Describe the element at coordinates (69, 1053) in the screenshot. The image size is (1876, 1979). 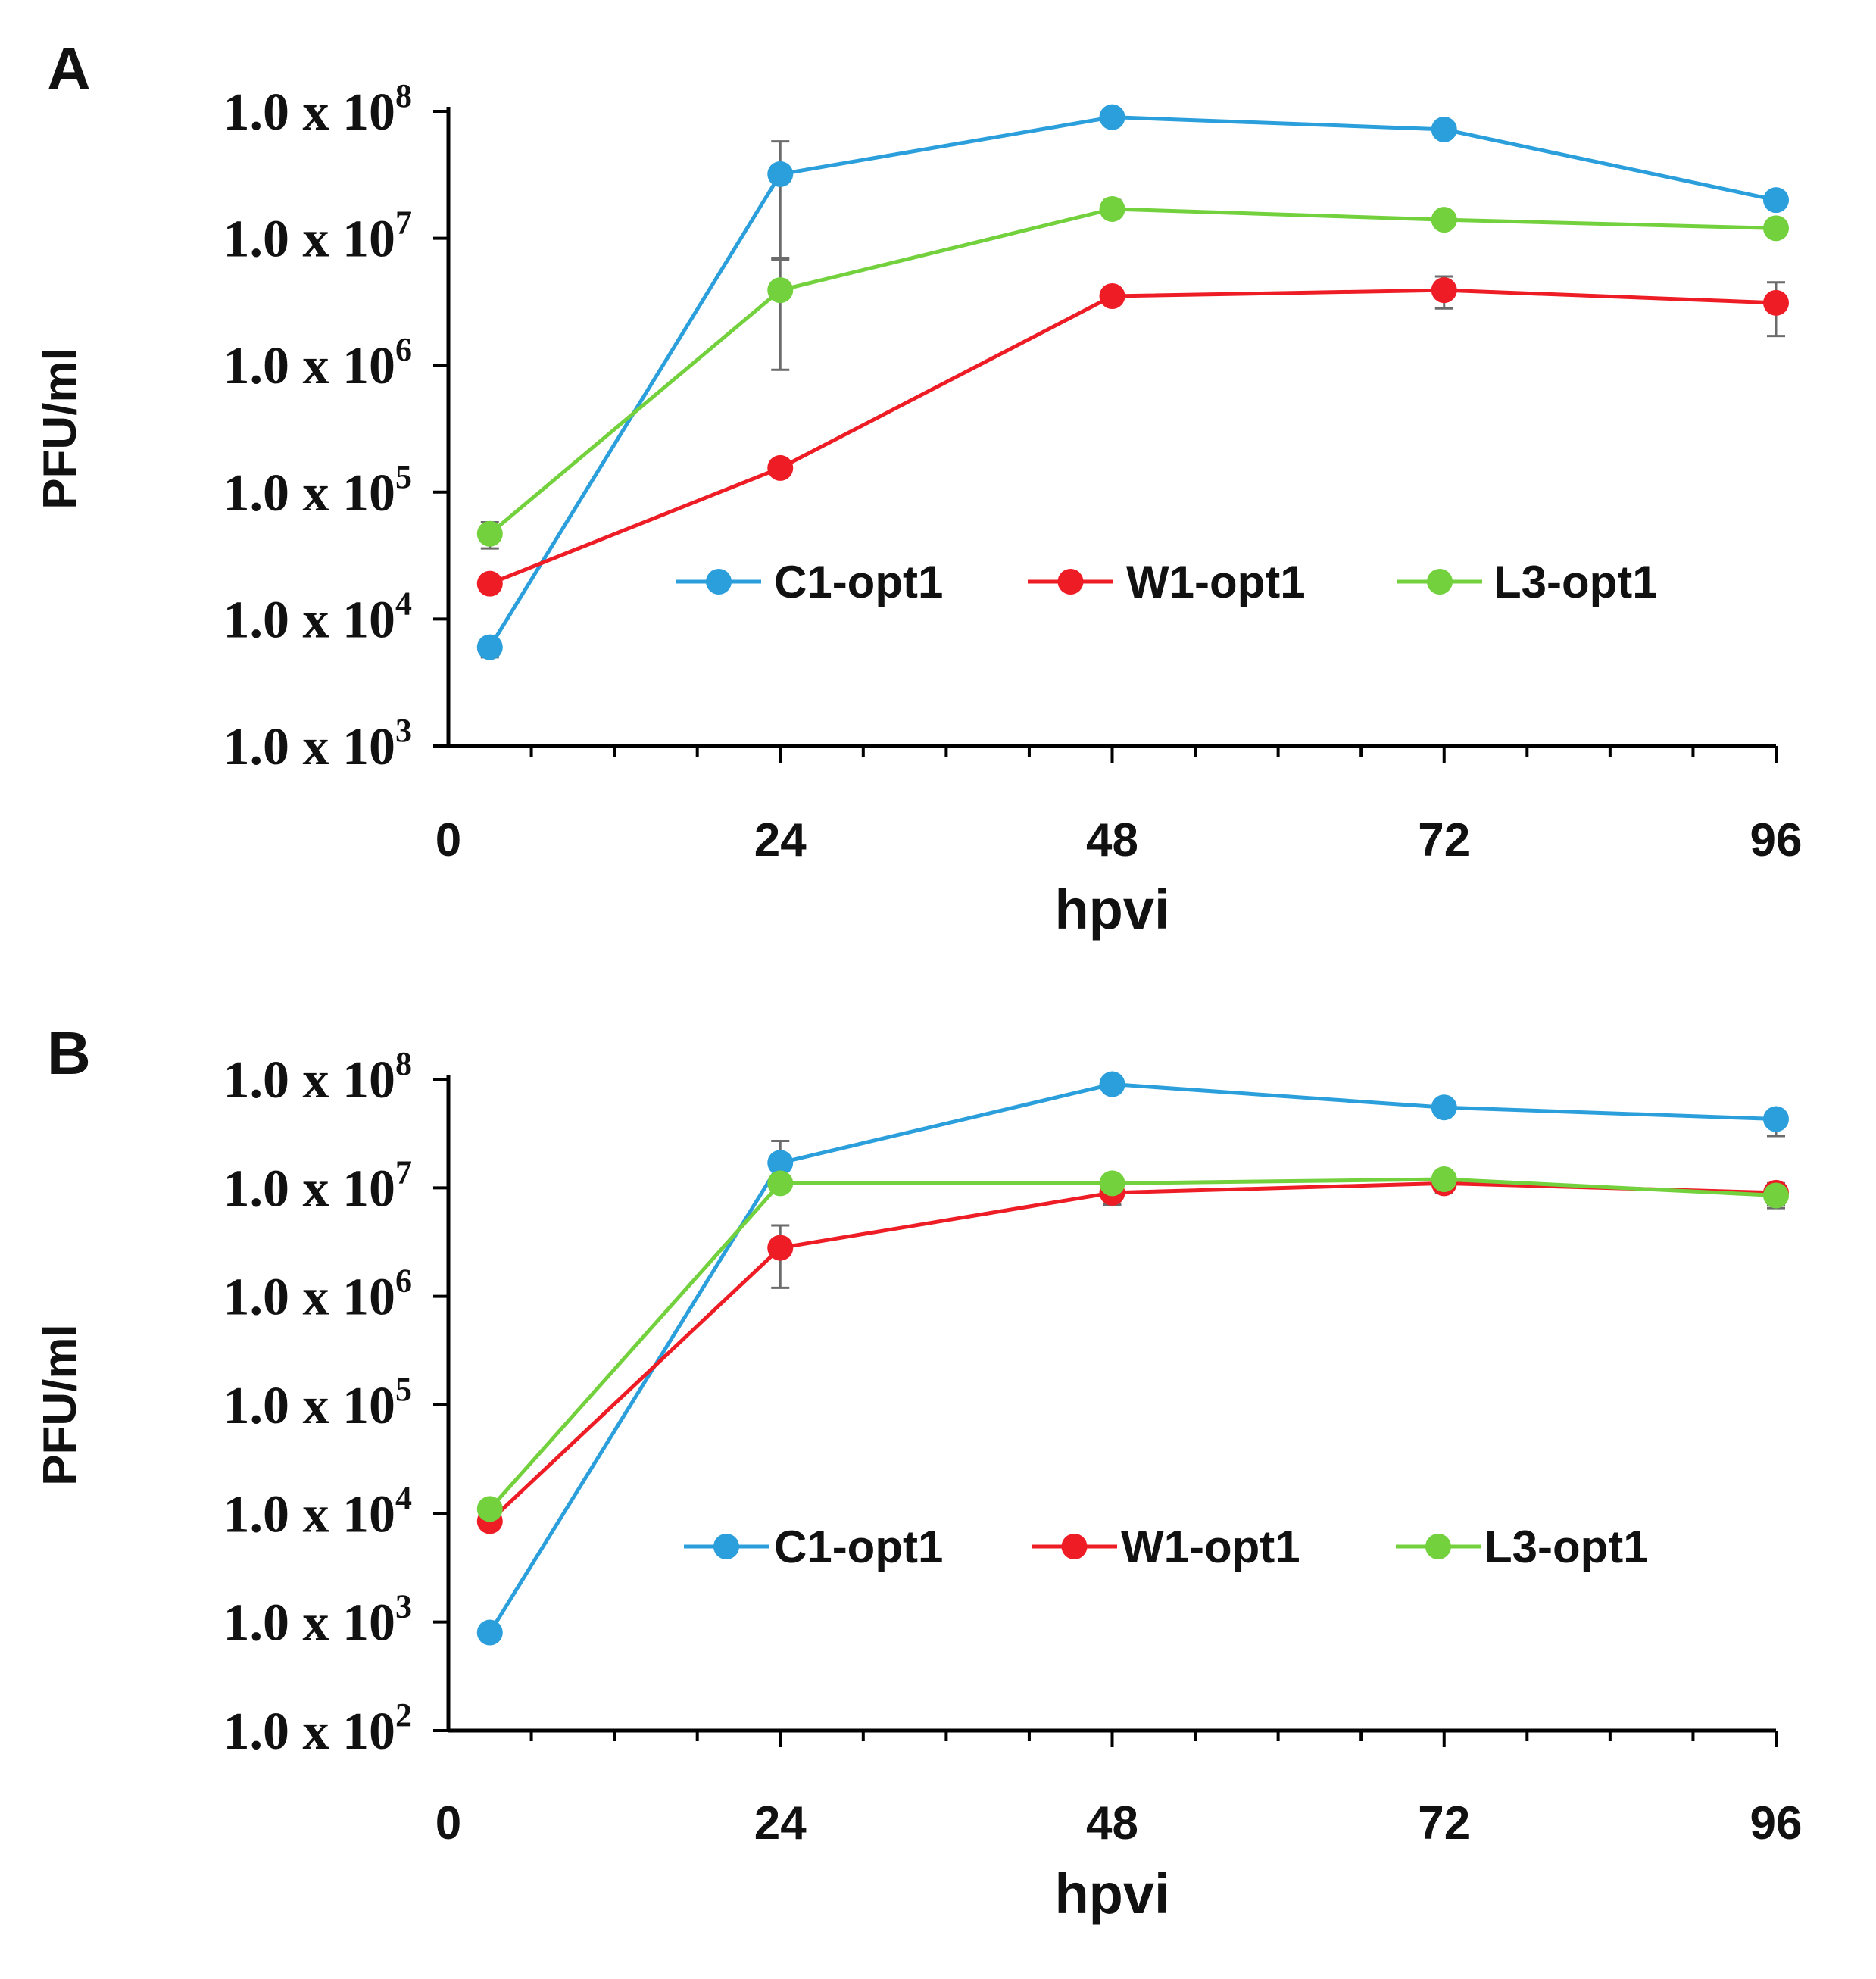
I see `panel-label: B` at that location.